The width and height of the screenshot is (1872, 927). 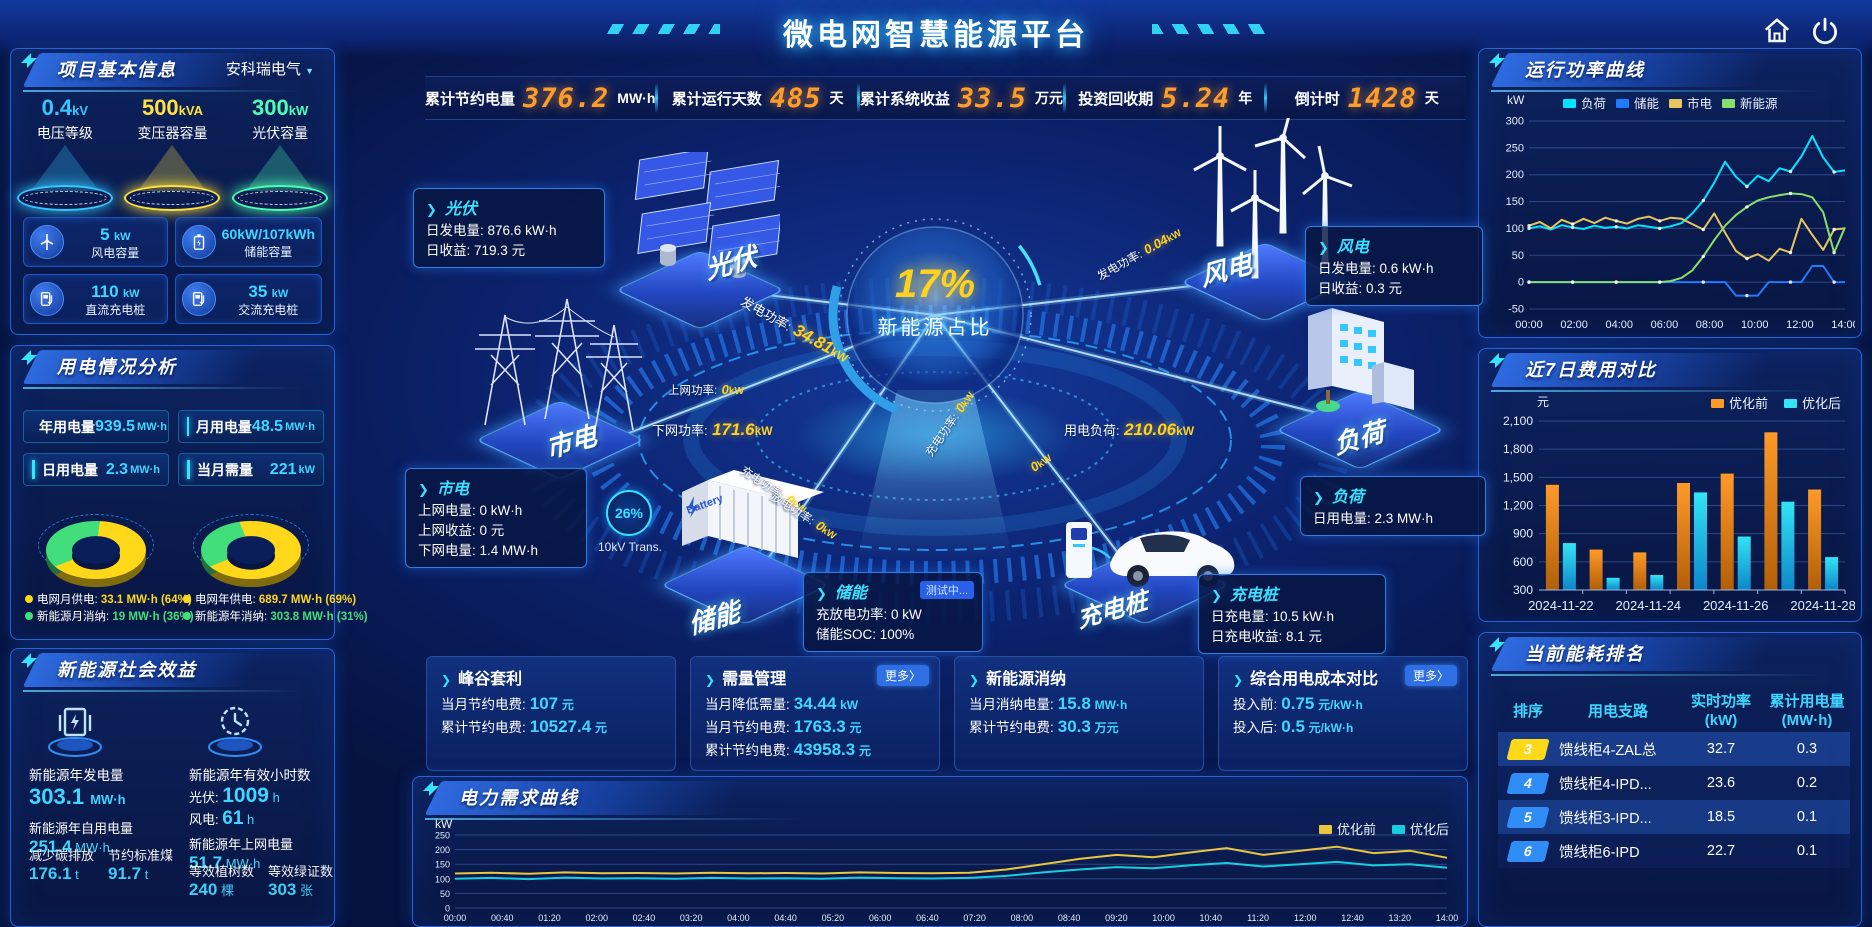 What do you see at coordinates (1523, 562) in the screenshot?
I see `svg-text: 600` at bounding box center [1523, 562].